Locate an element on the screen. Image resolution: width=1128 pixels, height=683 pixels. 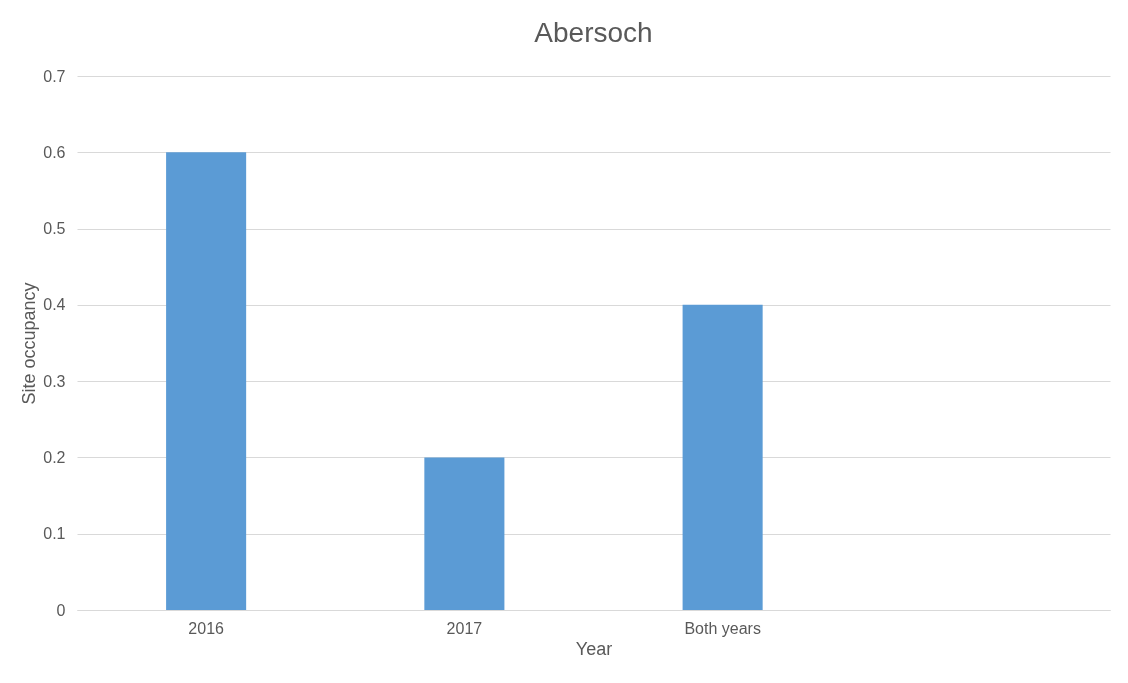
y-tick-label: 0.4 is located at coordinates (54, 305).